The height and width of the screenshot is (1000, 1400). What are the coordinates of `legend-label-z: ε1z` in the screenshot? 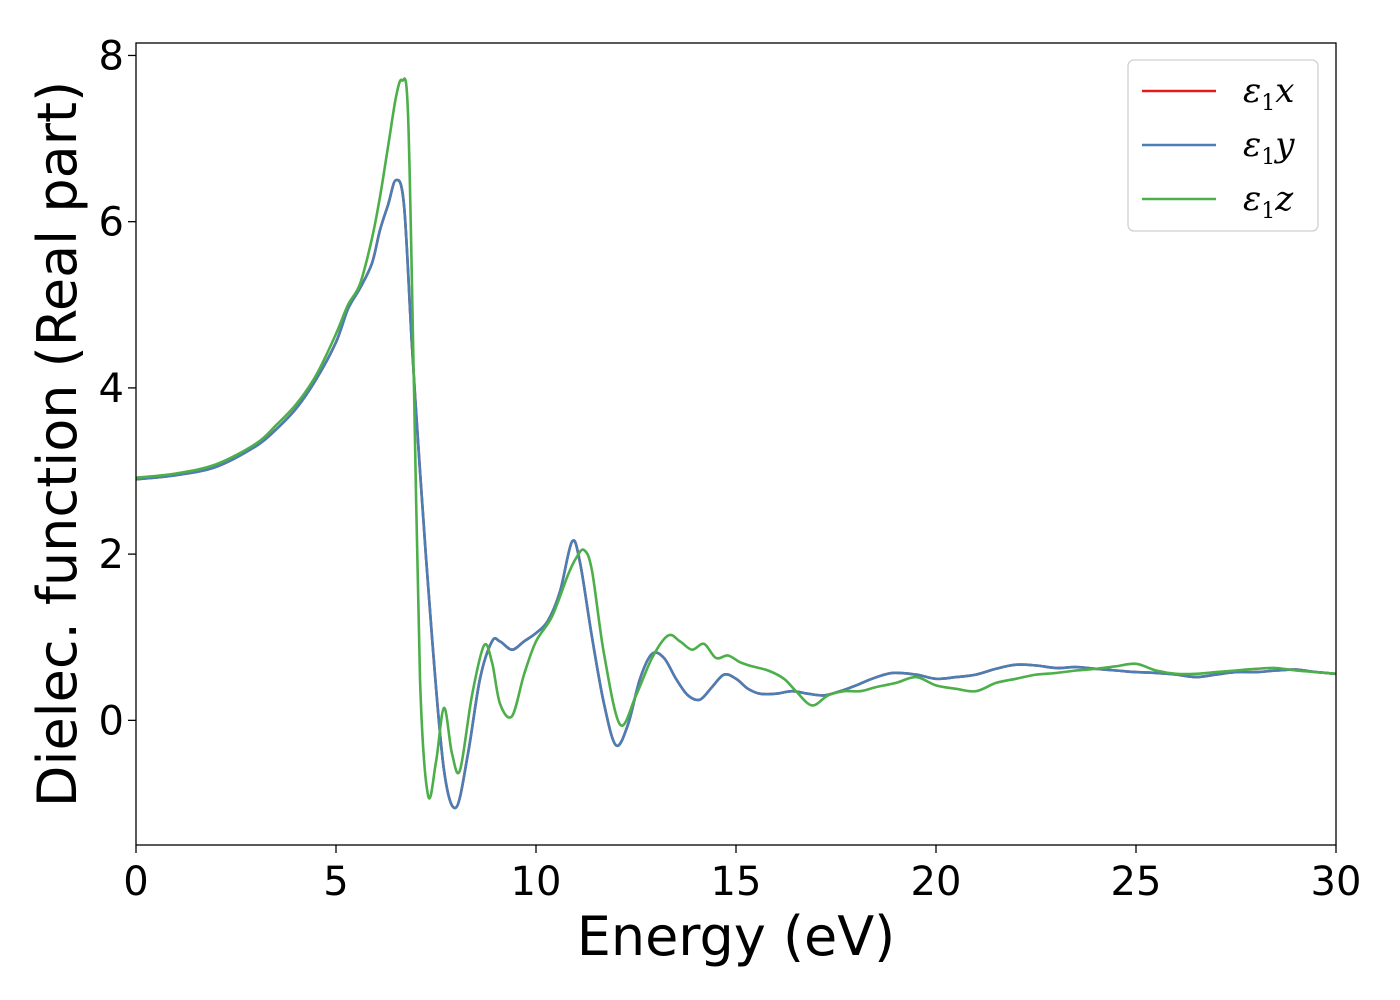 It's located at (1268, 201).